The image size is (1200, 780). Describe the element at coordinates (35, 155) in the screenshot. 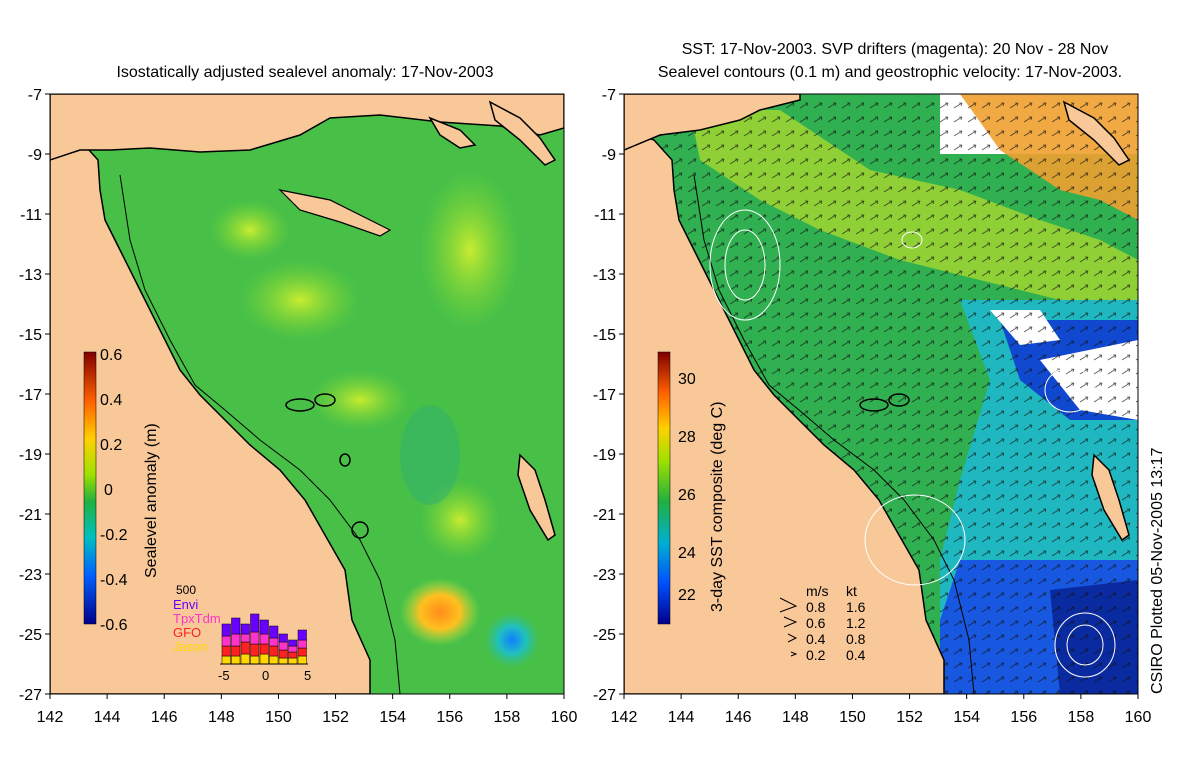

I see `left-map-lat-label: -9` at that location.